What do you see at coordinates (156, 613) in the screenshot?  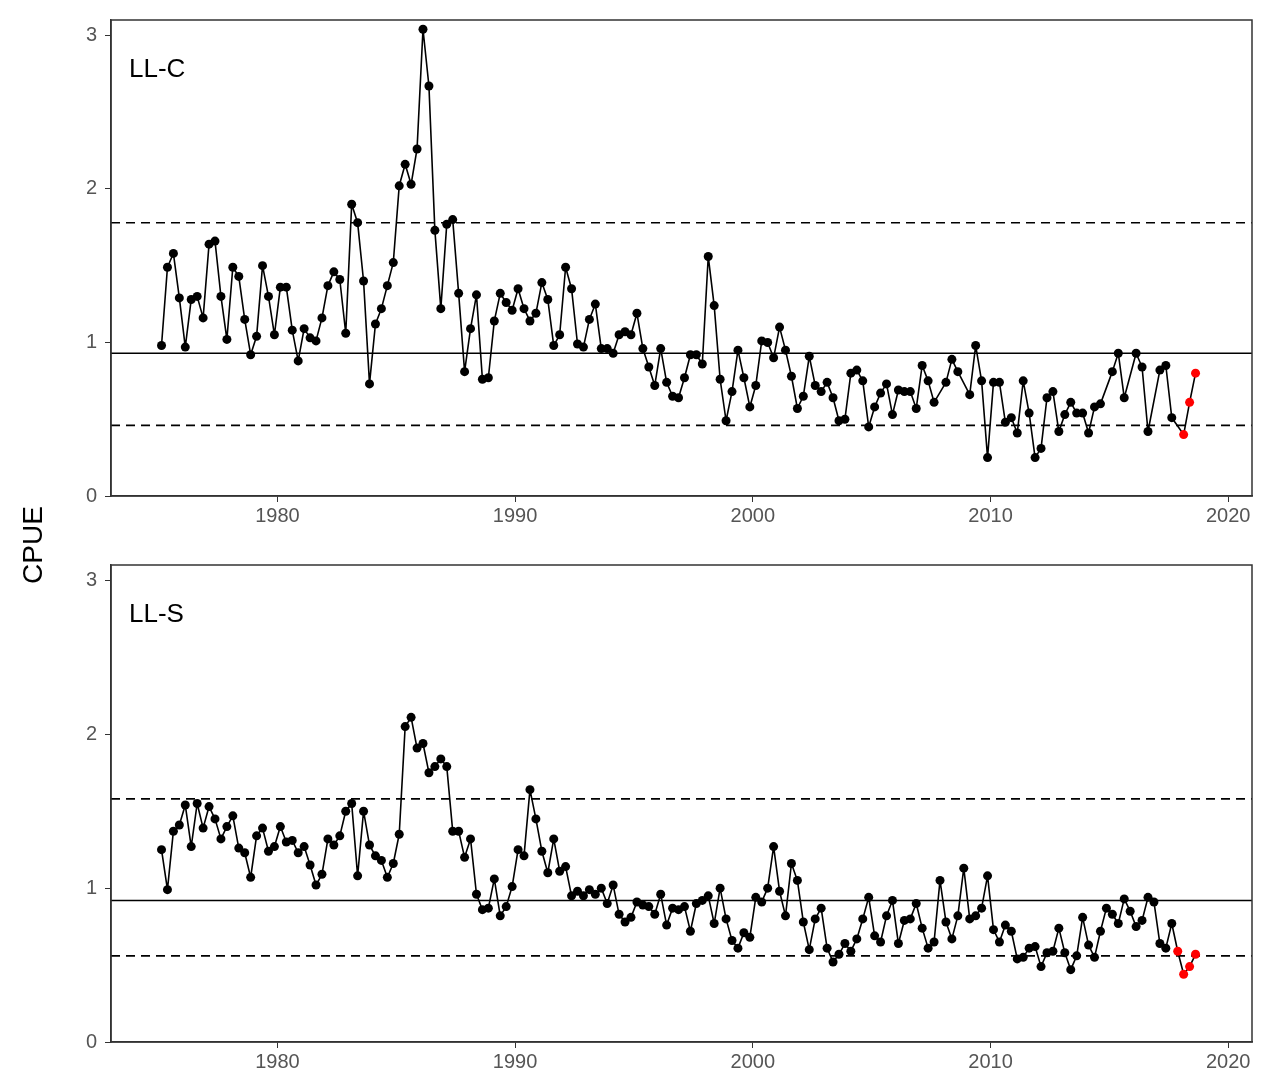 I see `text: LL-S` at bounding box center [156, 613].